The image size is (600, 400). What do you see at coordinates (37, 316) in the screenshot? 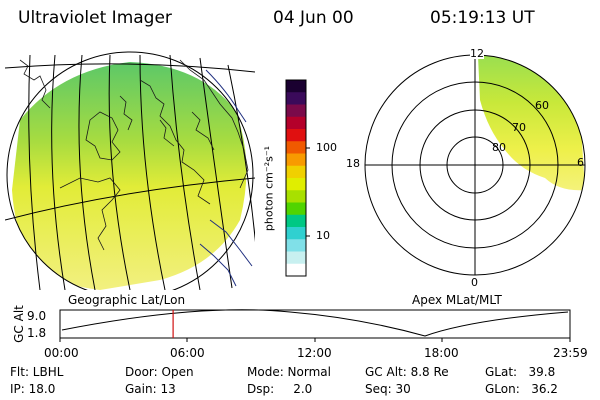
I see `orbit-y-tick-high: 9.0` at bounding box center [37, 316].